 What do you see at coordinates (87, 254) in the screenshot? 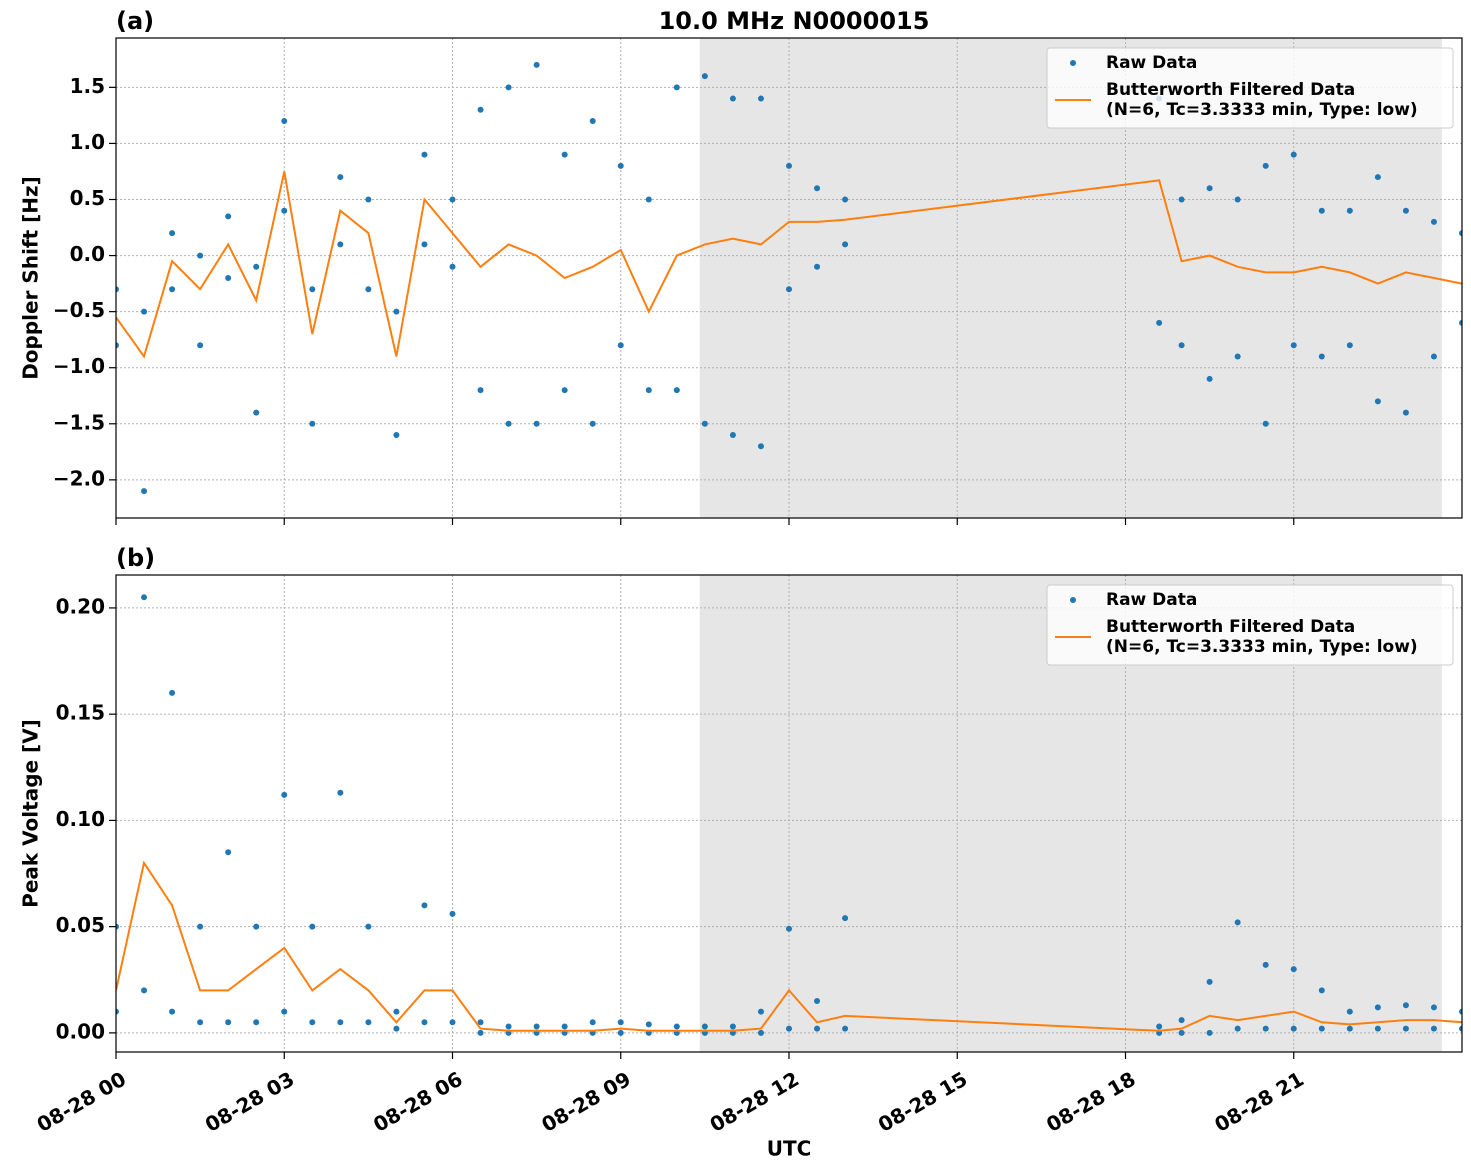
I see `y-tick-label: 0.0` at bounding box center [87, 254].